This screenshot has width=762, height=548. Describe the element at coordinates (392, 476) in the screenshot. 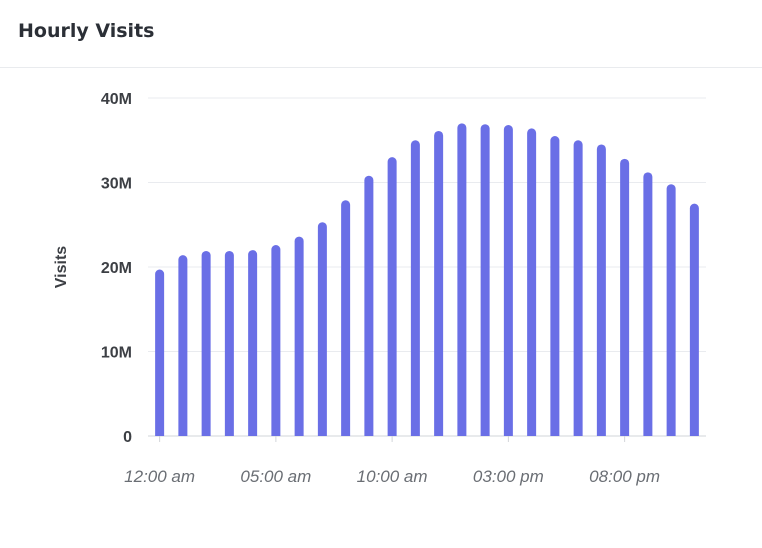

I see `x-tick-label: 10:00 am` at that location.